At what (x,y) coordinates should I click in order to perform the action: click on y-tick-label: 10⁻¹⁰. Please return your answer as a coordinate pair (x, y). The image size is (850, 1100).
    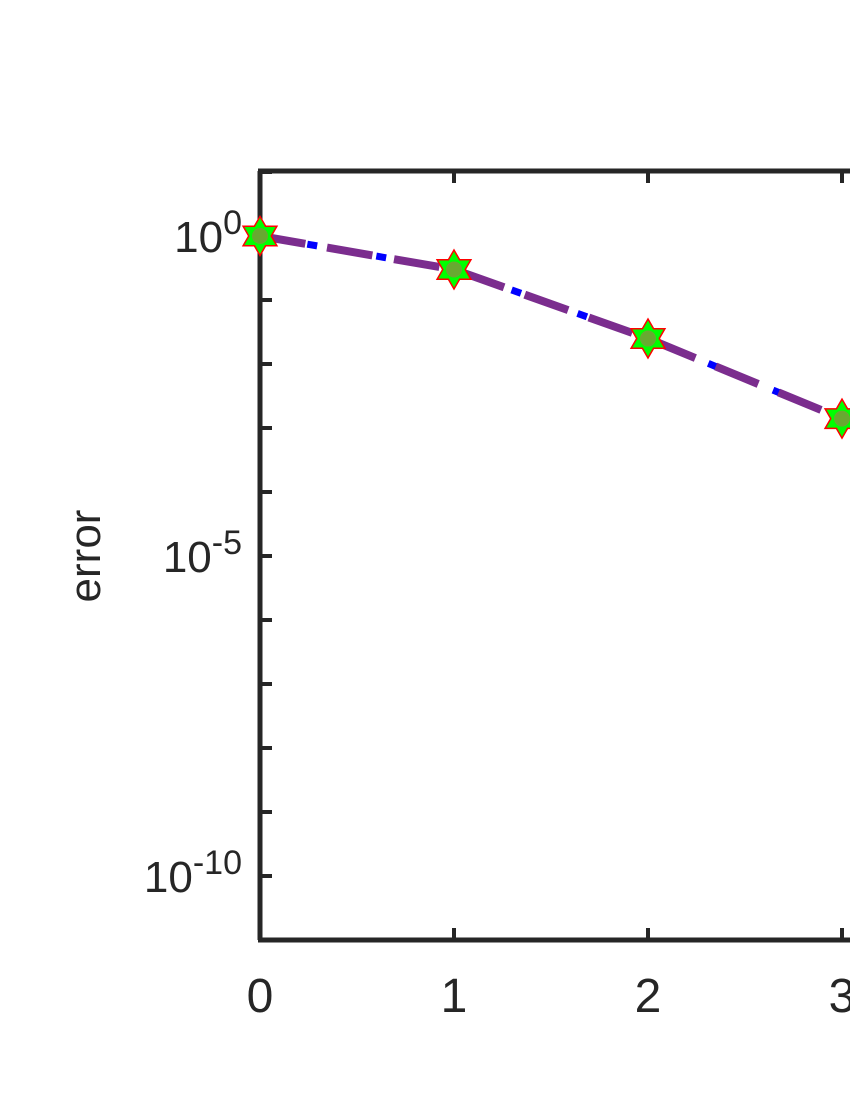
    Looking at the image, I should click on (193, 873).